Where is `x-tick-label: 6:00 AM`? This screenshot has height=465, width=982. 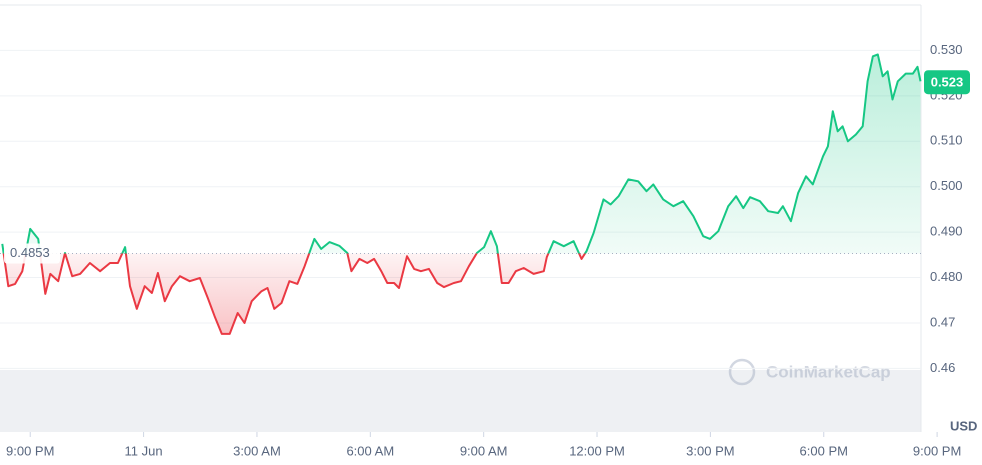 x-tick-label: 6:00 AM is located at coordinates (370, 450).